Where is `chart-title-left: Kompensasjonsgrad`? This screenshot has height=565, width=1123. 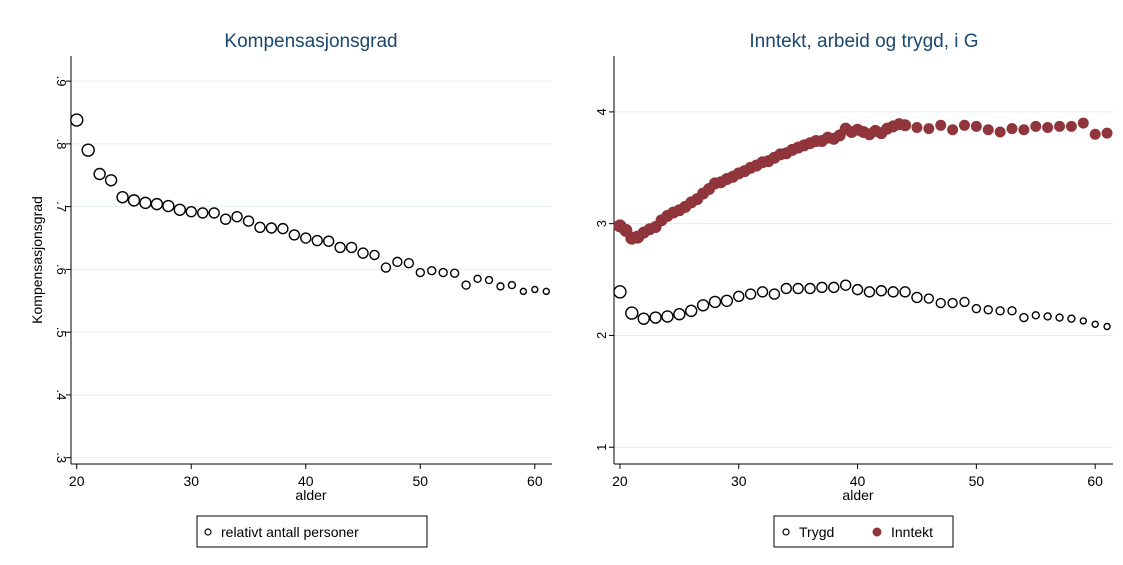 chart-title-left: Kompensasjonsgrad is located at coordinates (310, 41).